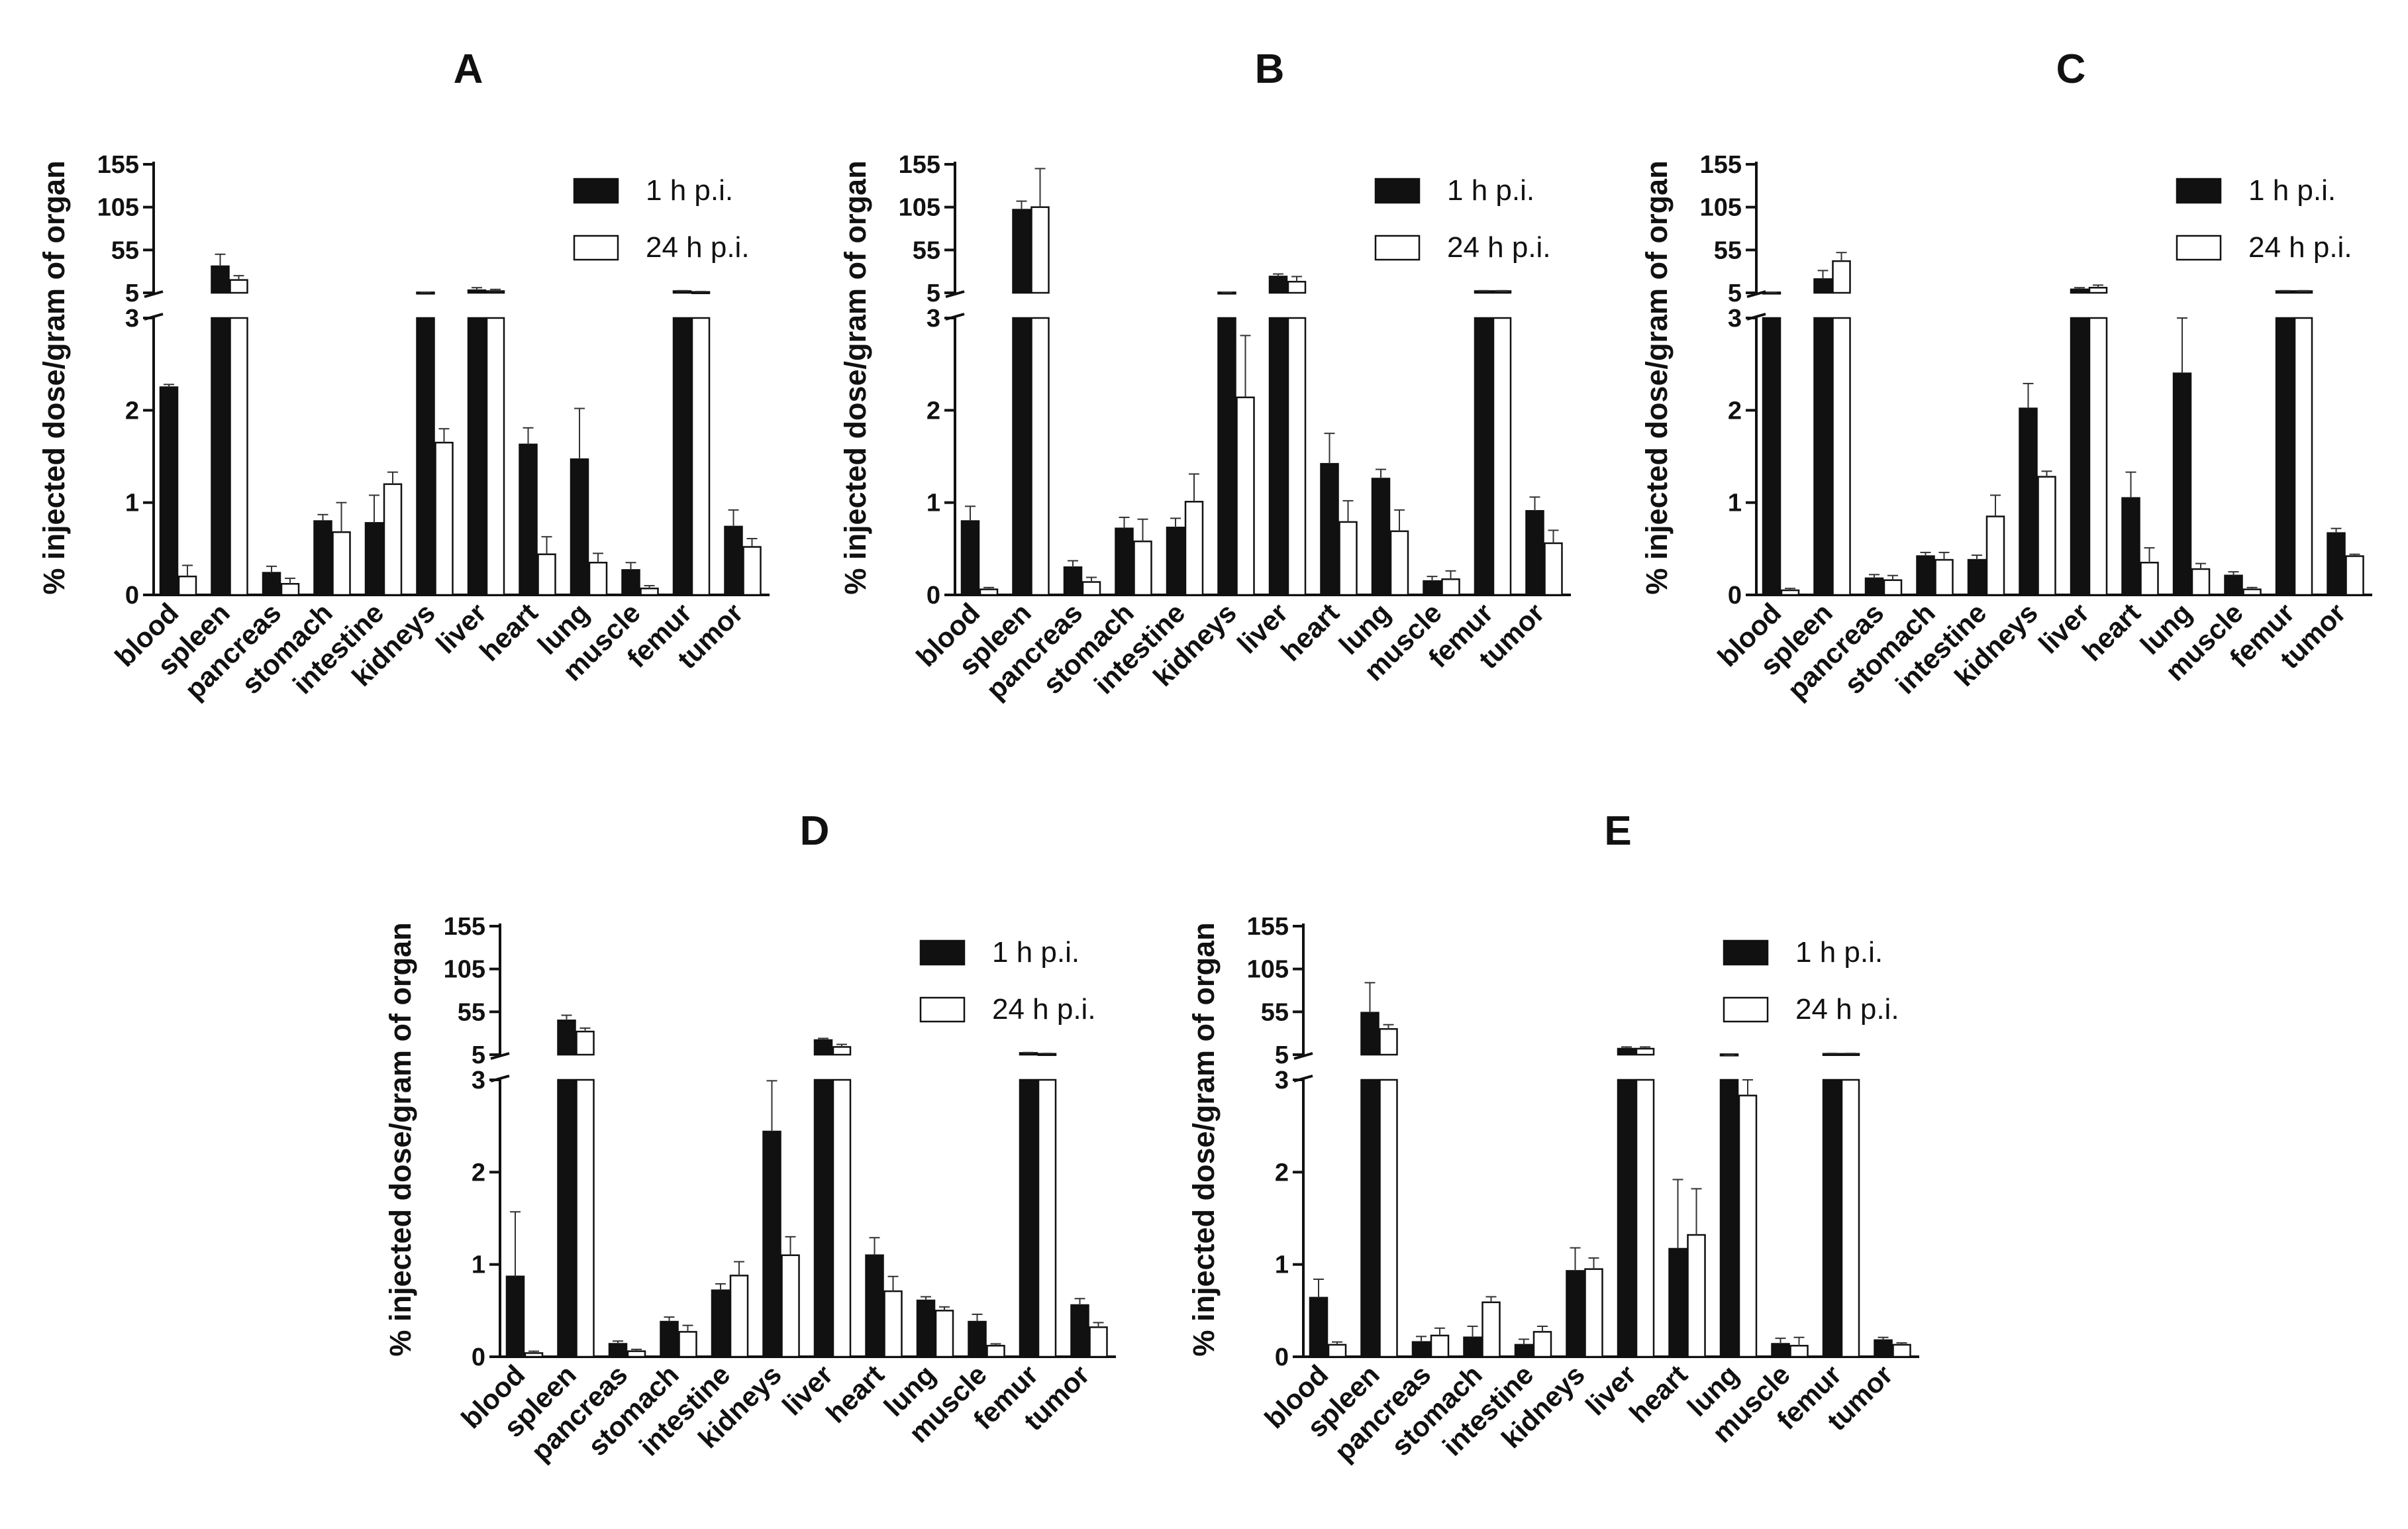 The width and height of the screenshot is (2408, 1529). Describe the element at coordinates (1502, 292) in the screenshot. I see `femur-24h-bar` at that location.